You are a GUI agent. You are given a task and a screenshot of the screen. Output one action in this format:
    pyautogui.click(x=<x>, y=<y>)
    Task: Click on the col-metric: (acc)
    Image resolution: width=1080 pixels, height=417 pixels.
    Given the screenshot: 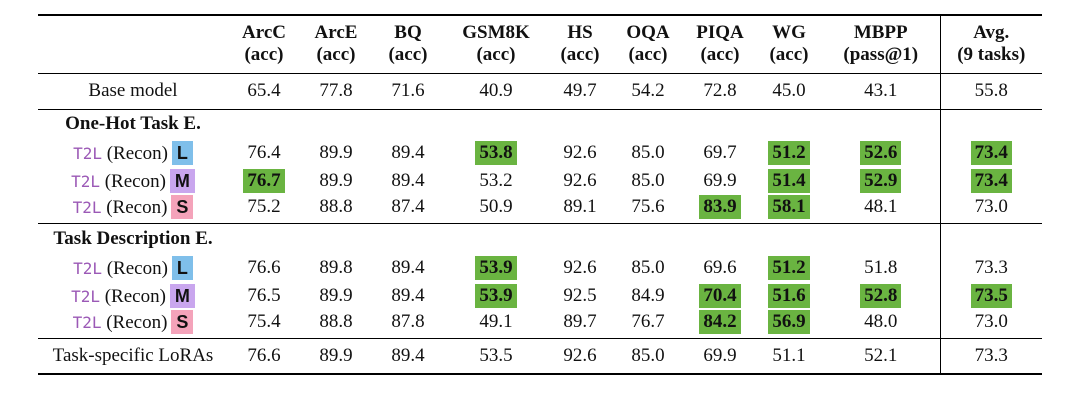 What is the action you would take?
    pyautogui.click(x=496, y=55)
    